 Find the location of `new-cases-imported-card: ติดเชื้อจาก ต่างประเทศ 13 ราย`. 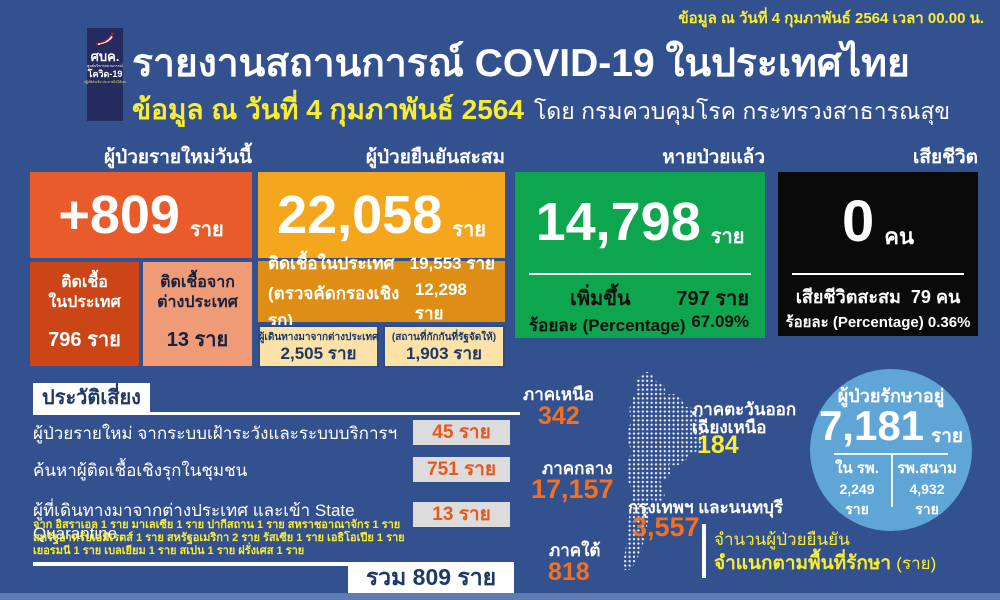

new-cases-imported-card: ติดเชื้อจาก ต่างประเทศ 13 ราย is located at coordinates (197, 314).